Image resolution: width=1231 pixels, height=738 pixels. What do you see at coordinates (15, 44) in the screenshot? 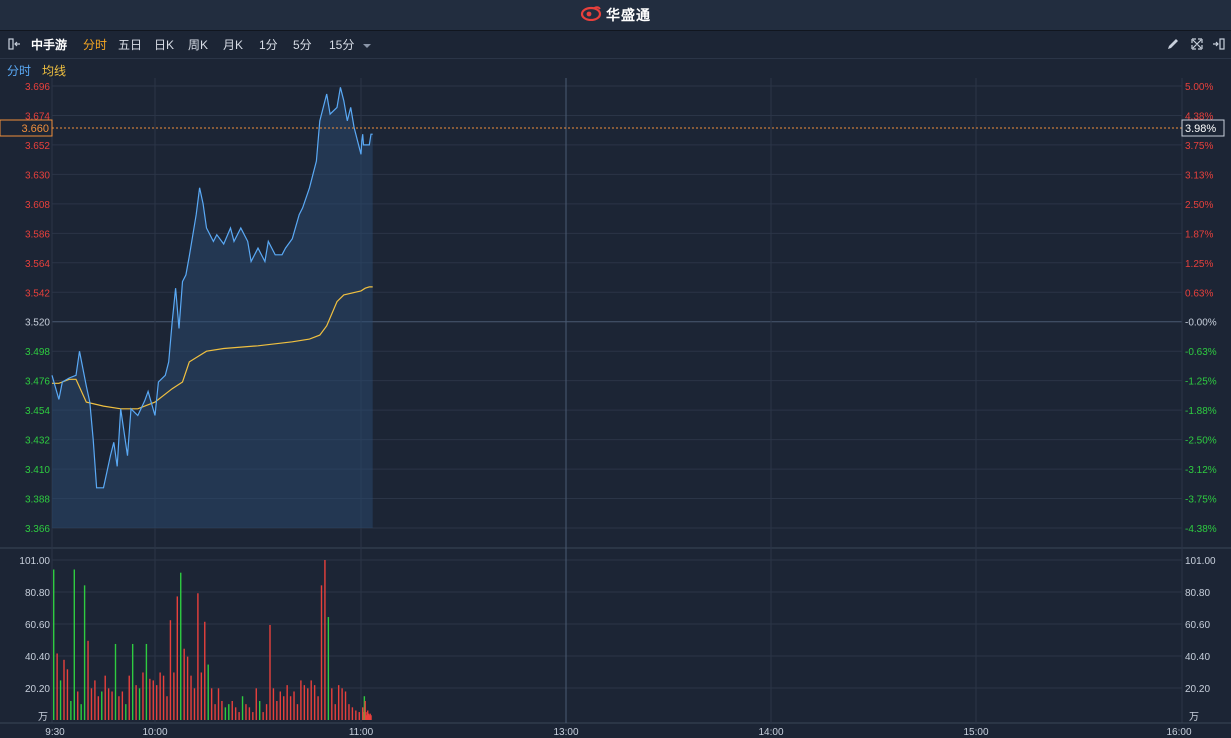
I see `collapse-left-icon` at bounding box center [15, 44].